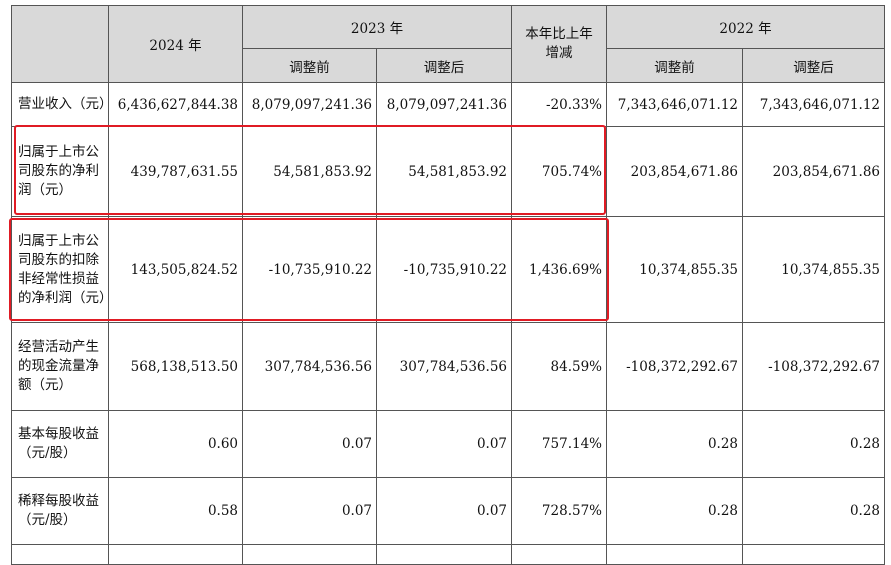 The image size is (891, 565). Describe the element at coordinates (60, 554) in the screenshot. I see `row-label` at that location.